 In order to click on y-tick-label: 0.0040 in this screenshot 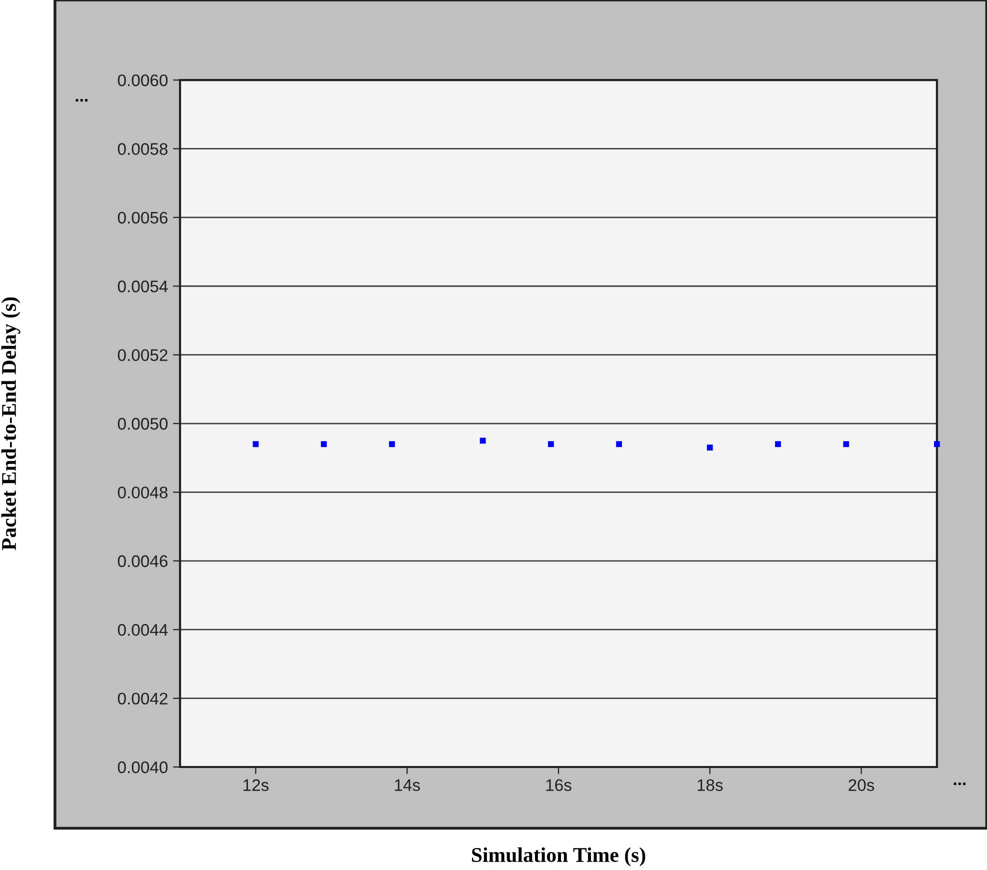, I will do `click(143, 767)`.